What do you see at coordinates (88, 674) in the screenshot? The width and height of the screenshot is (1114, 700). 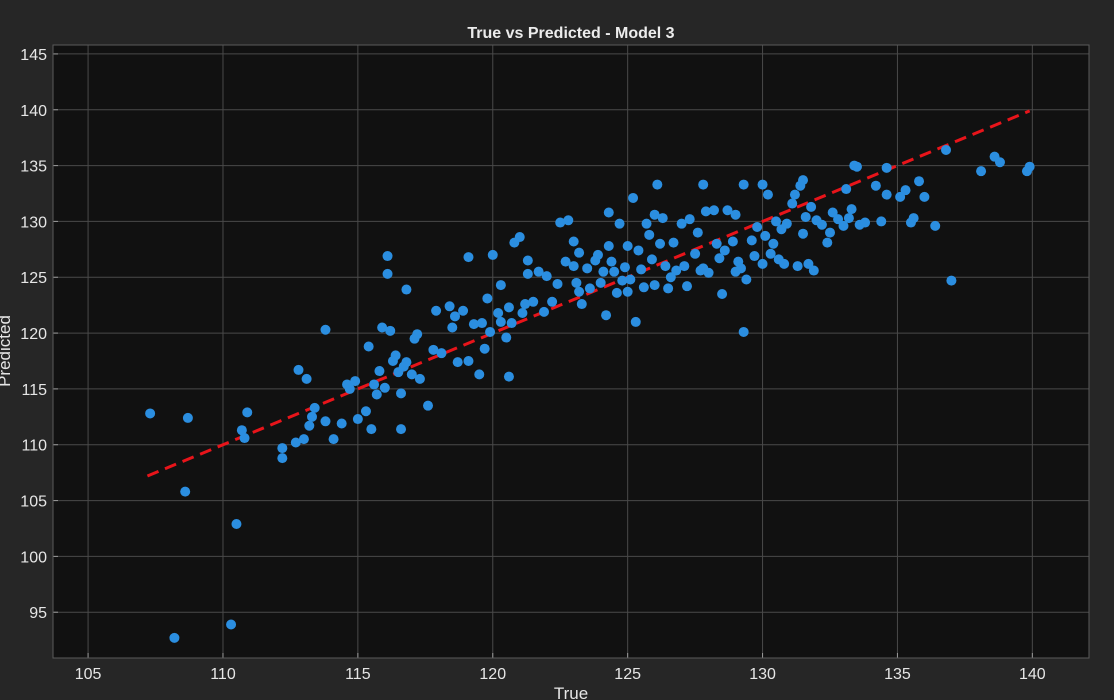 I see `x-tick-label: 105` at bounding box center [88, 674].